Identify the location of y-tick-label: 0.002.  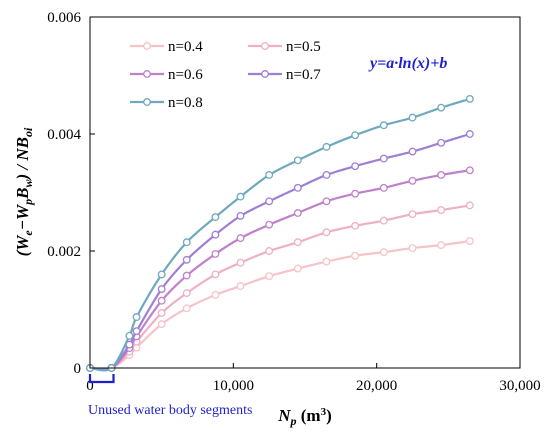
(64, 252).